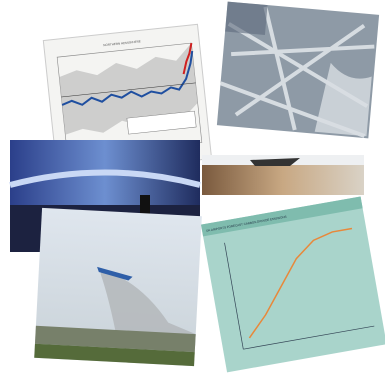 The height and width of the screenshot is (381, 385). I want to click on chart-title: NORTHERN HEMISPHERE, so click(122, 43).